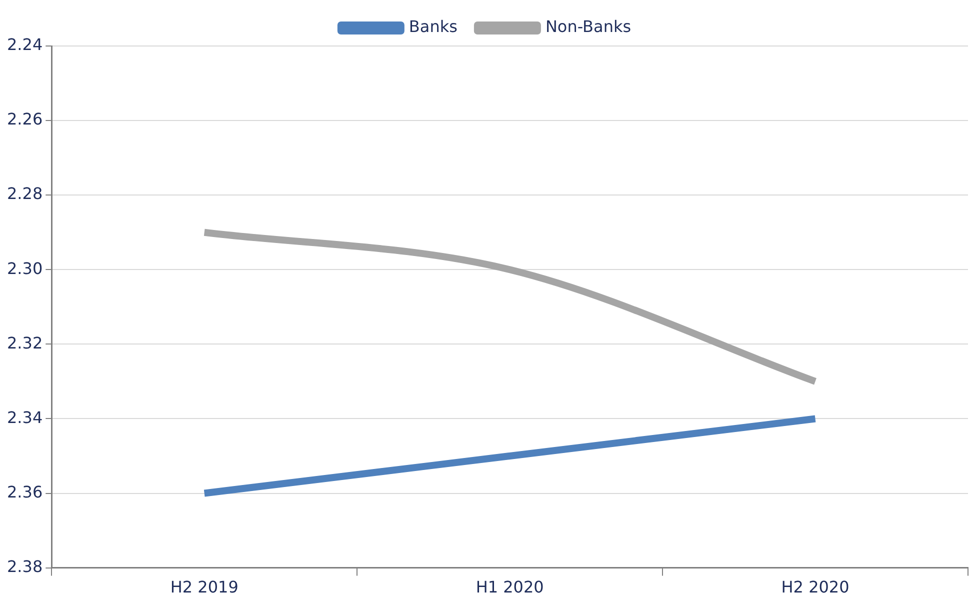  Describe the element at coordinates (25, 119) in the screenshot. I see `y-tick-label: 2.26` at that location.